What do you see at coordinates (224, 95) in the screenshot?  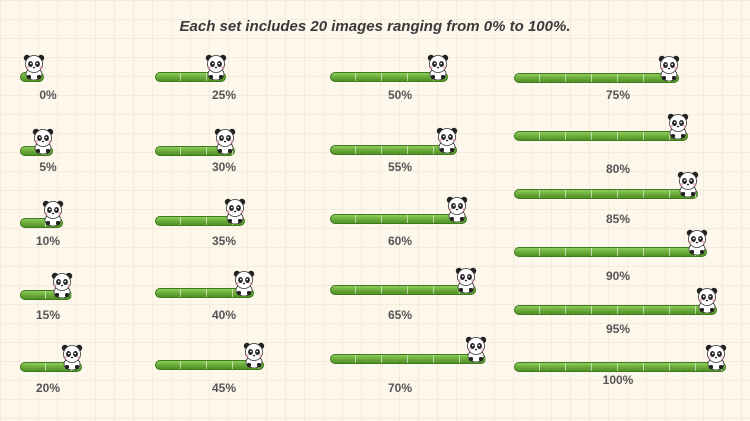 I see `progress-label: 25%` at bounding box center [224, 95].